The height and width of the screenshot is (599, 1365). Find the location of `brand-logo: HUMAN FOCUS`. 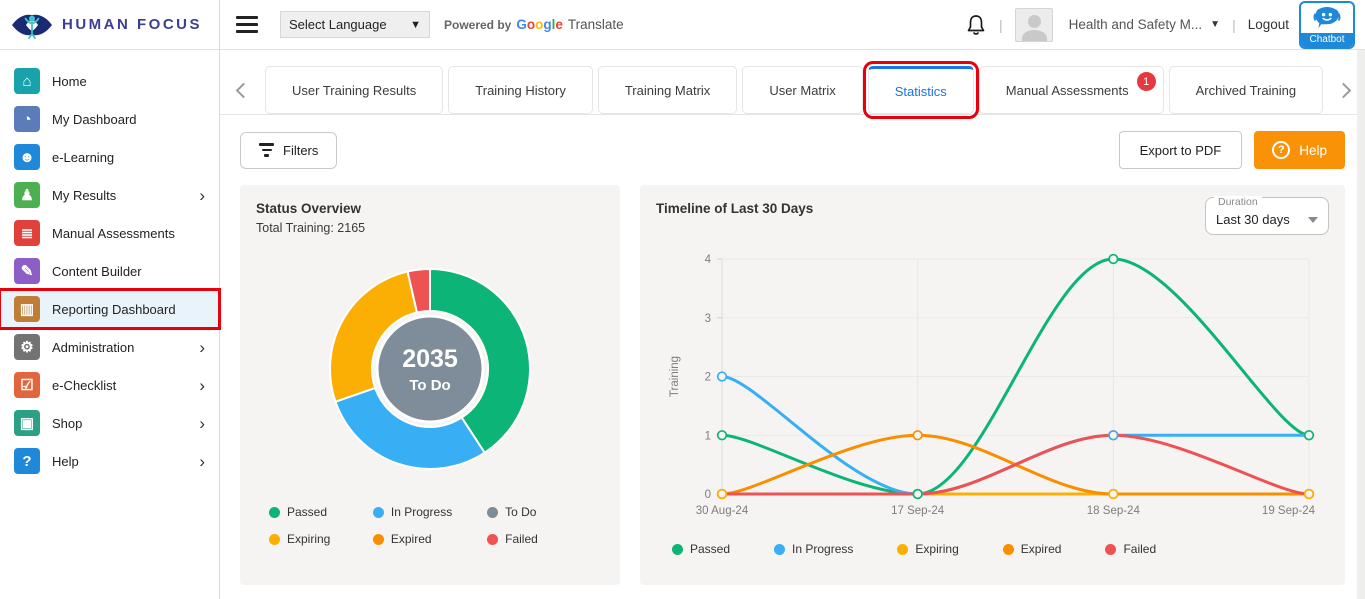

brand-logo: HUMAN FOCUS is located at coordinates (109, 25).